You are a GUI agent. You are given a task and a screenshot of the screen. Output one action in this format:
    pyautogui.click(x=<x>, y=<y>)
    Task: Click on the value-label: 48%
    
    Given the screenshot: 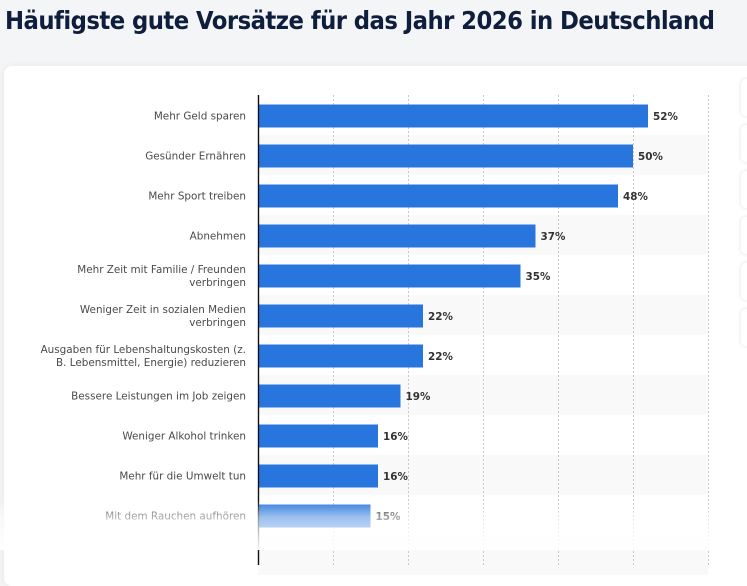 What is the action you would take?
    pyautogui.click(x=635, y=197)
    